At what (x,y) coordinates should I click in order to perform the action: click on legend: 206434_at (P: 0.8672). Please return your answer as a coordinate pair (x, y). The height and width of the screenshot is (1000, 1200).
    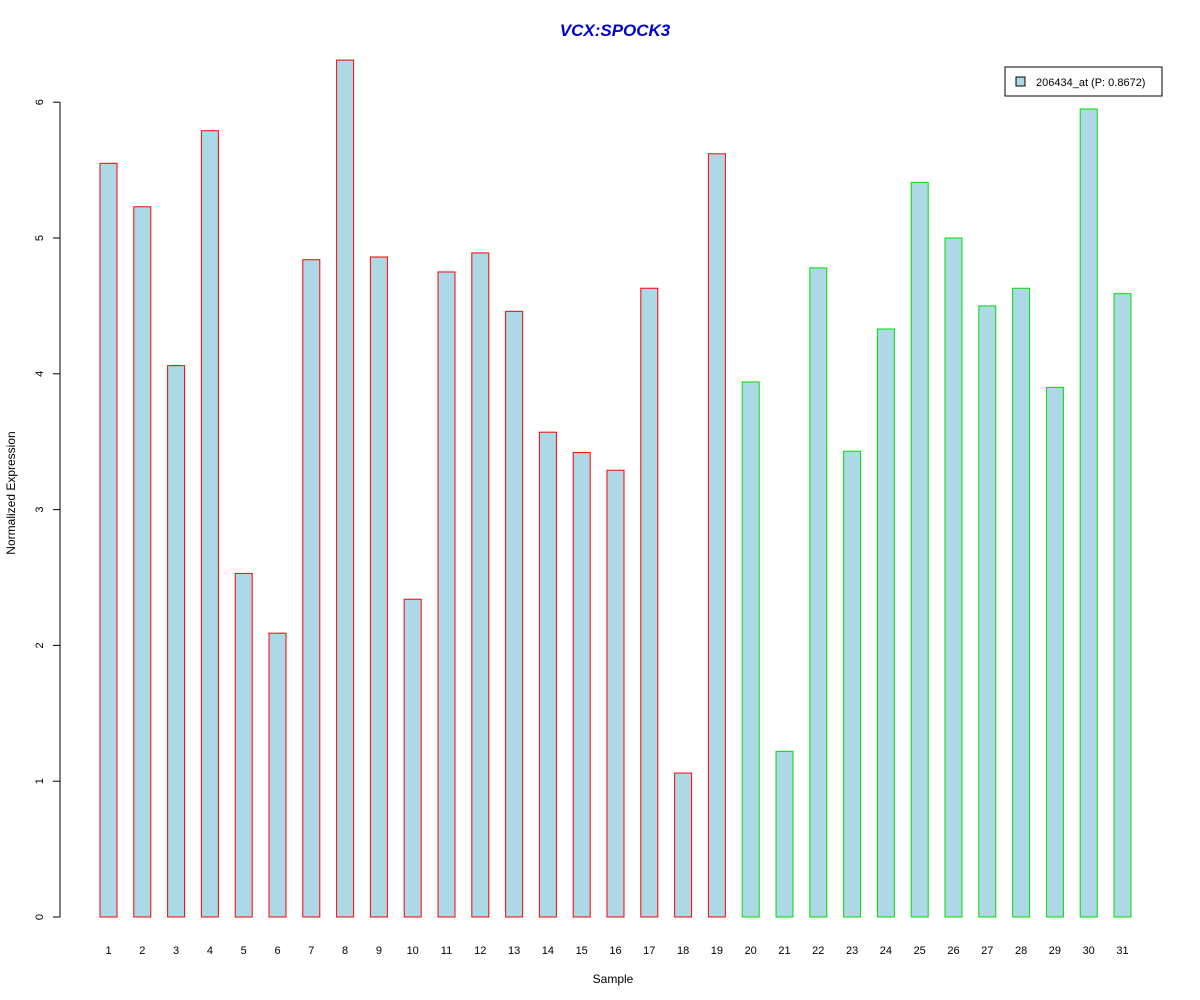
    Looking at the image, I should click on (1083, 81).